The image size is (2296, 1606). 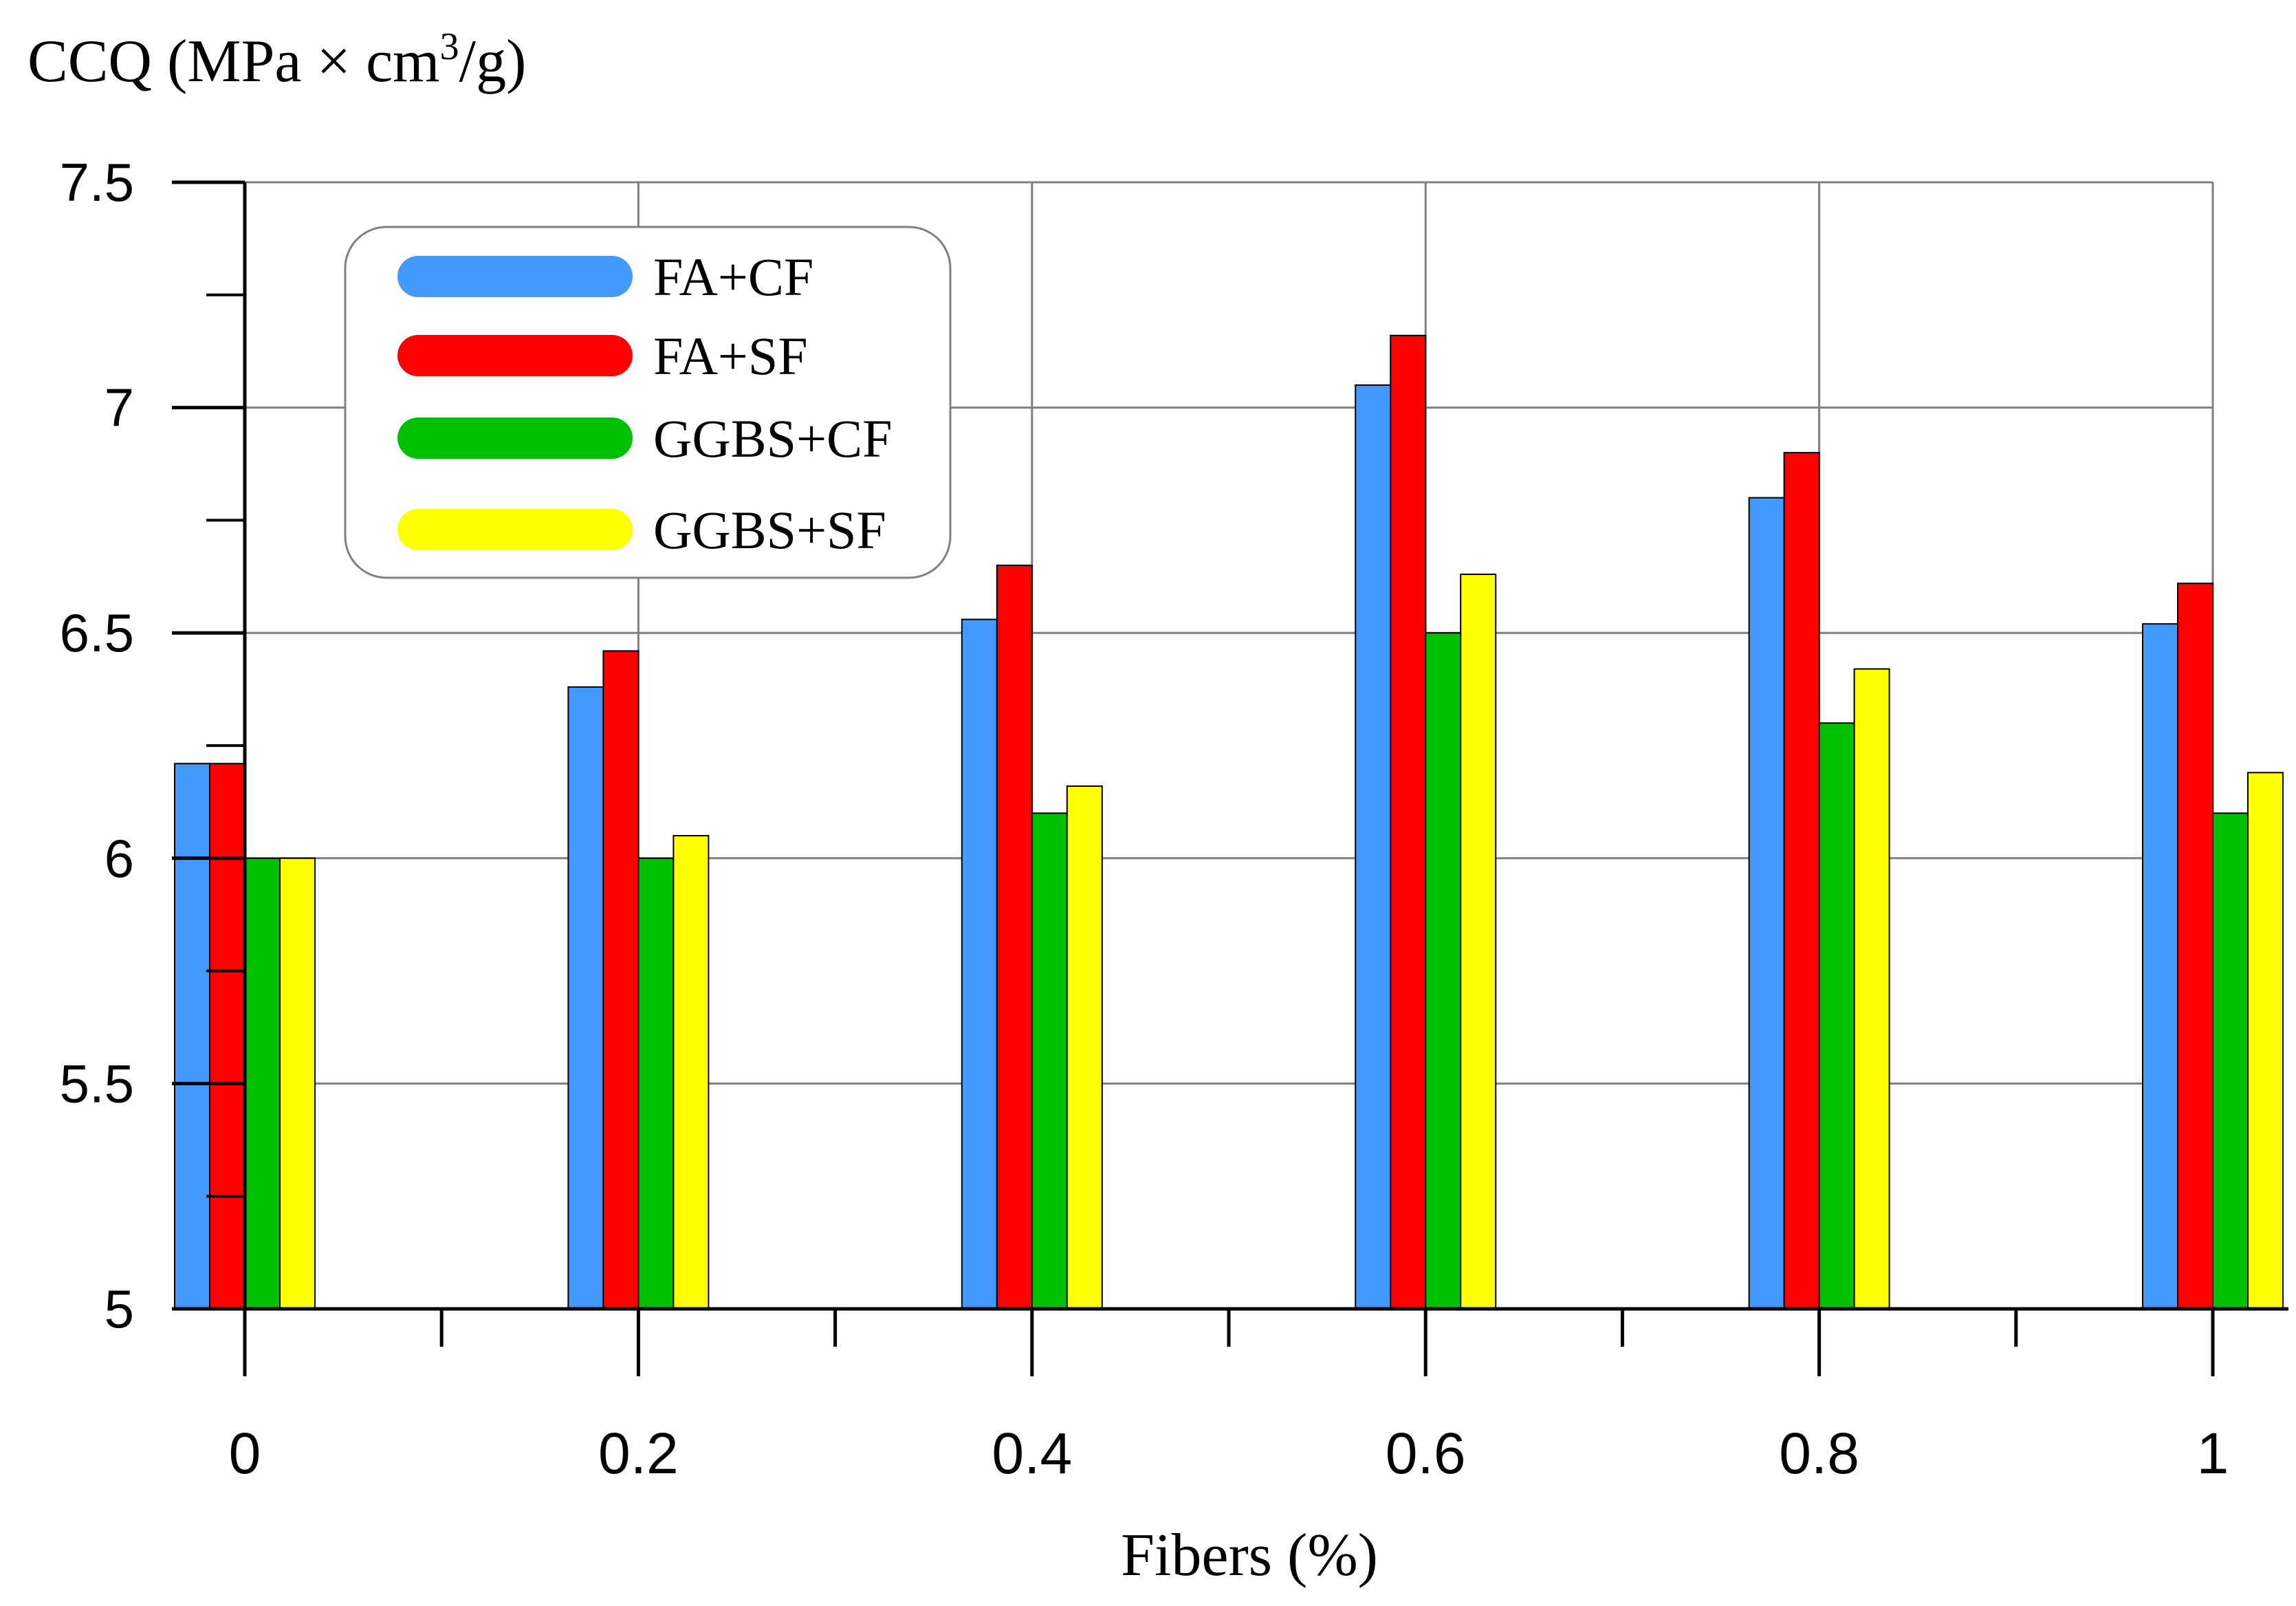 What do you see at coordinates (245, 1453) in the screenshot?
I see `x-tick-label: 0` at bounding box center [245, 1453].